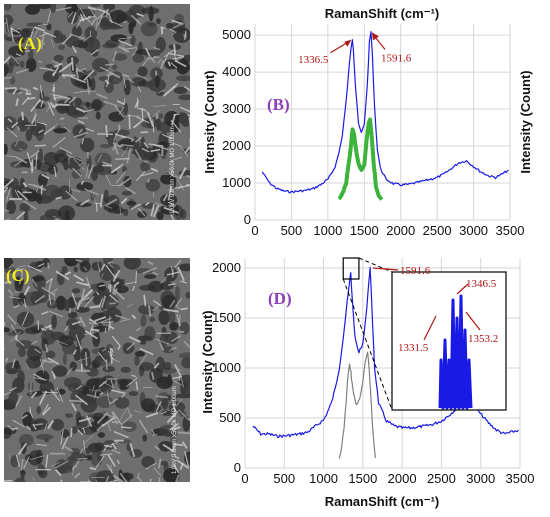  I want to click on chart-d-ylabel: Intensity (Count), so click(207, 361).